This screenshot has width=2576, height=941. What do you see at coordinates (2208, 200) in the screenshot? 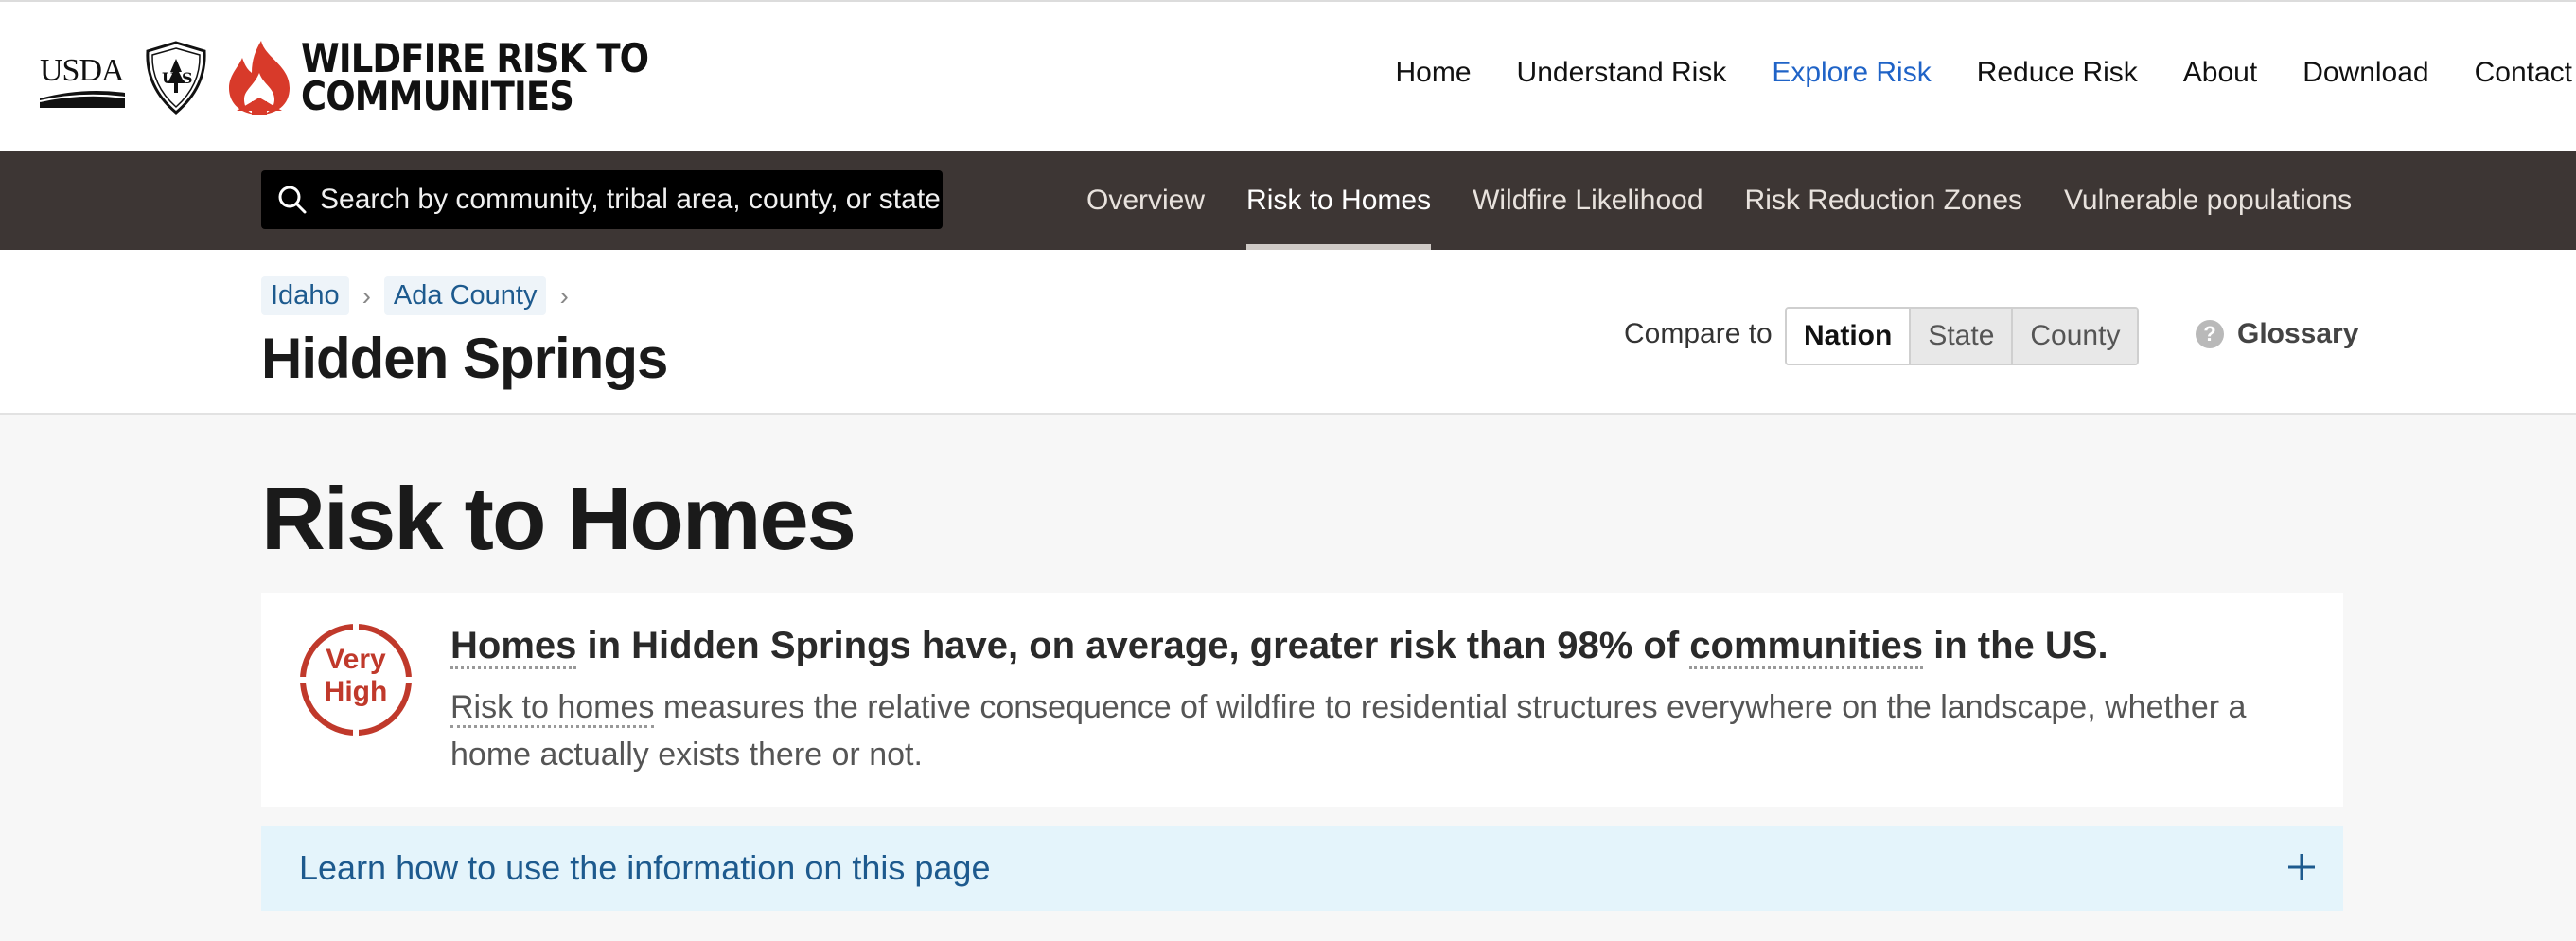
I see `tab-vulnerable-populations: Vulnerable populations` at bounding box center [2208, 200].